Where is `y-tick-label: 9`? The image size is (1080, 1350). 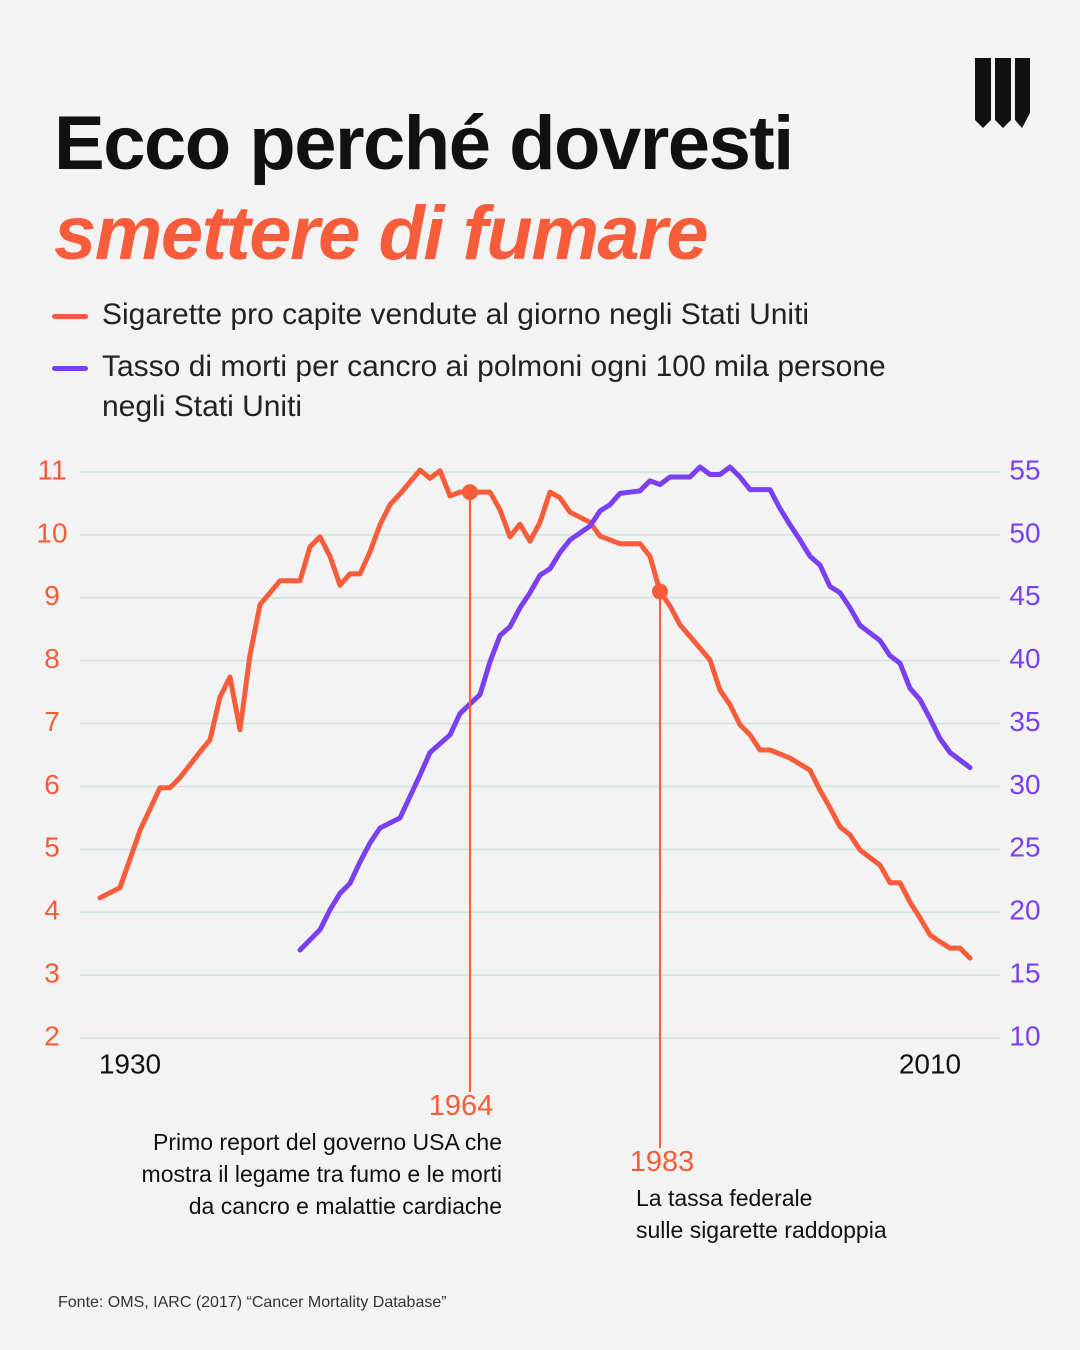
y-tick-label: 9 is located at coordinates (52, 595).